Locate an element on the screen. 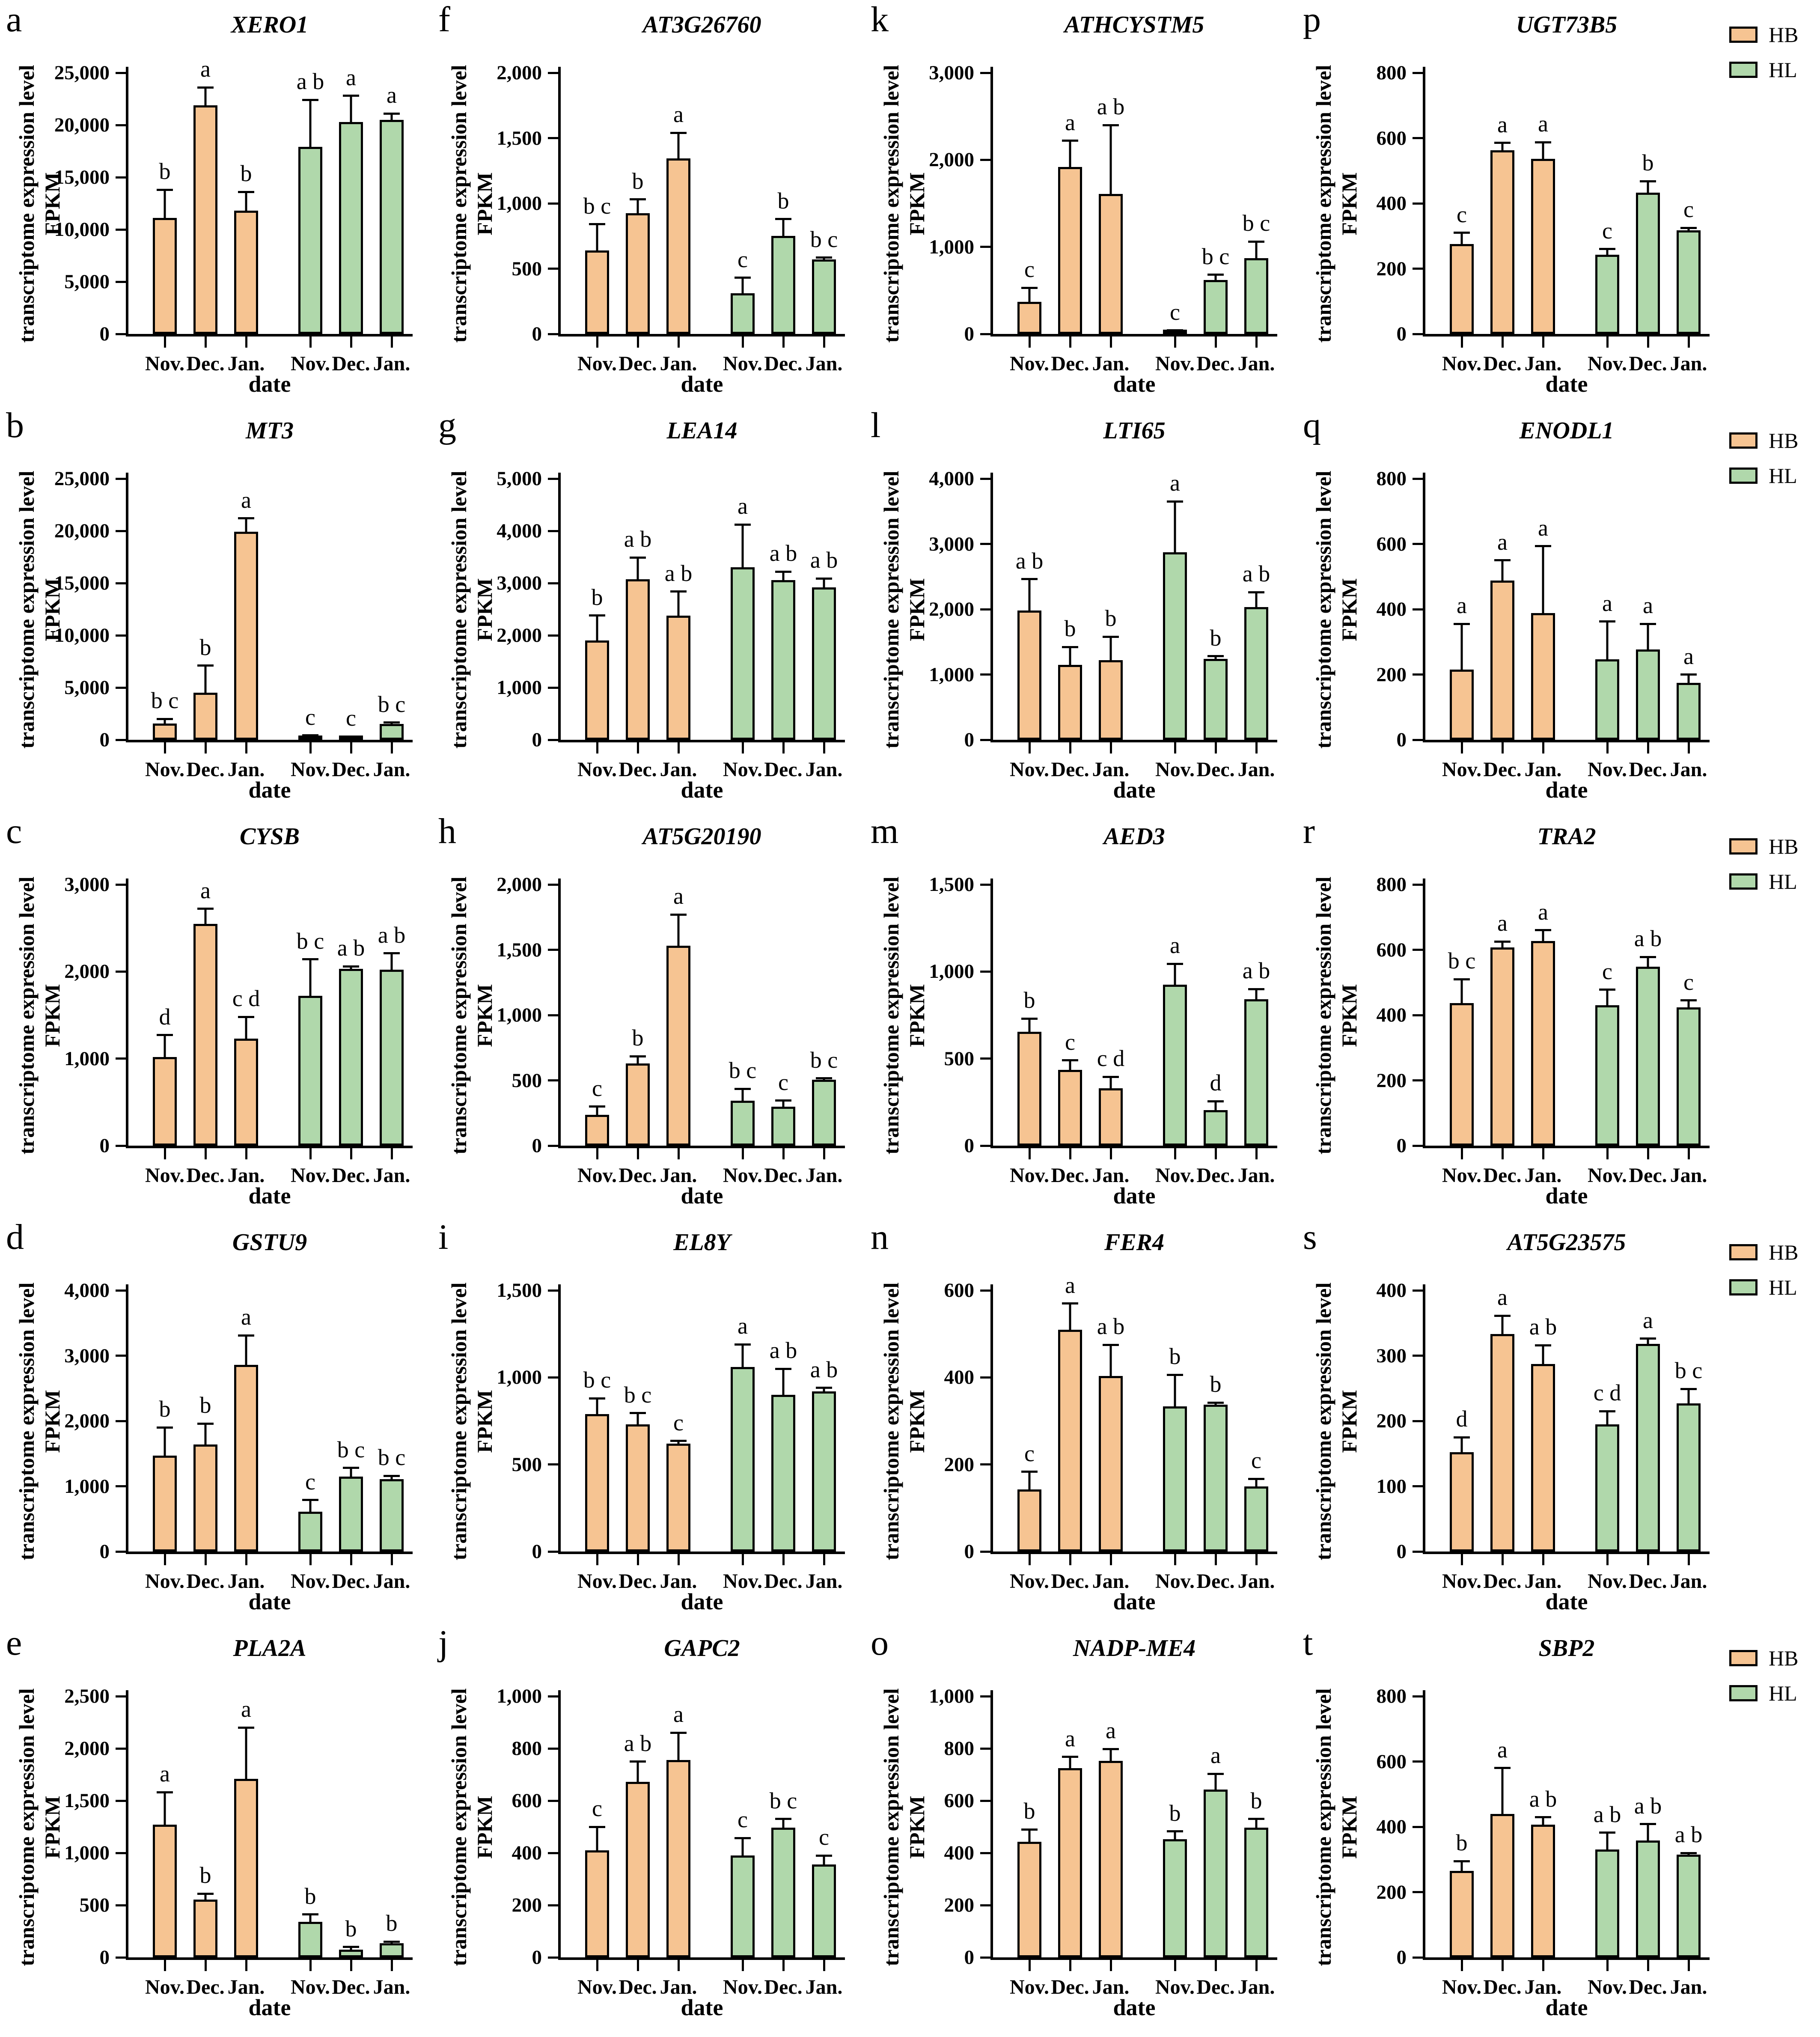 The image size is (1820, 2037). bar-slot-hl-jan: b c is located at coordinates (391, 610).